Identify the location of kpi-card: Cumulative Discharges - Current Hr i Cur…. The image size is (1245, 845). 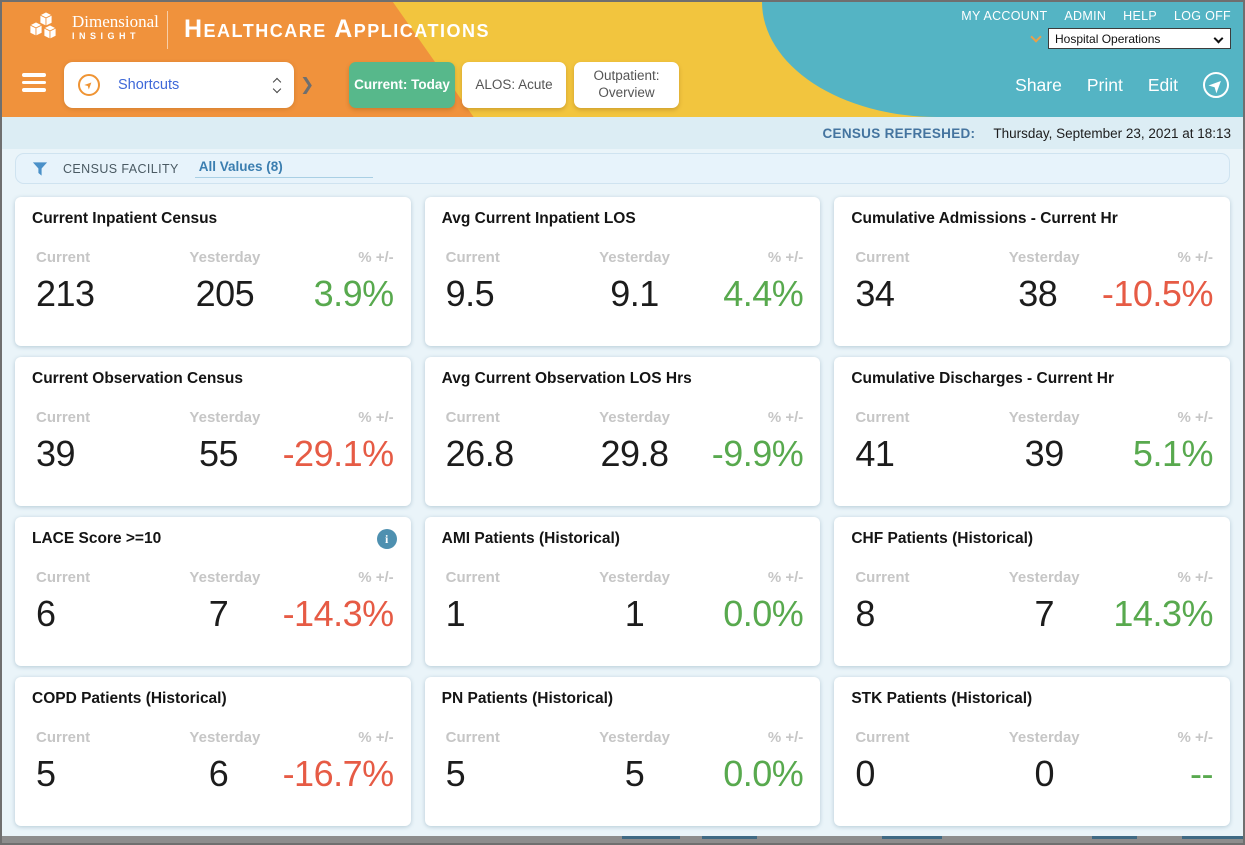
(1032, 431).